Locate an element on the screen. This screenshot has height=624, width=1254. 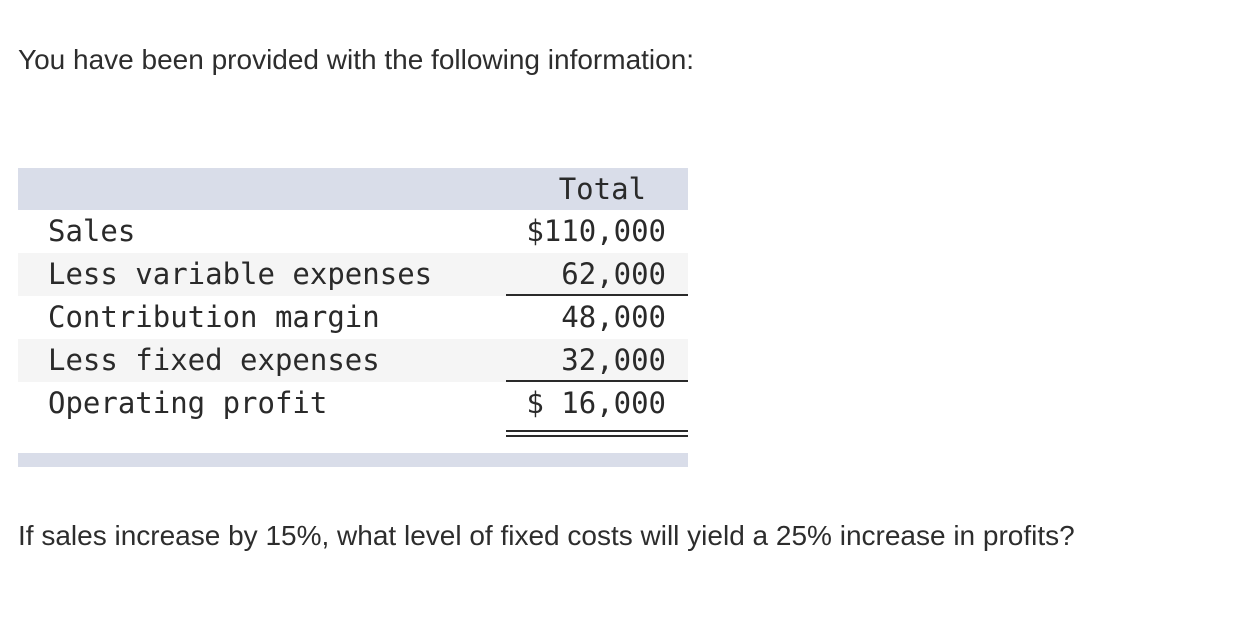
total-double-rule is located at coordinates (597, 433).